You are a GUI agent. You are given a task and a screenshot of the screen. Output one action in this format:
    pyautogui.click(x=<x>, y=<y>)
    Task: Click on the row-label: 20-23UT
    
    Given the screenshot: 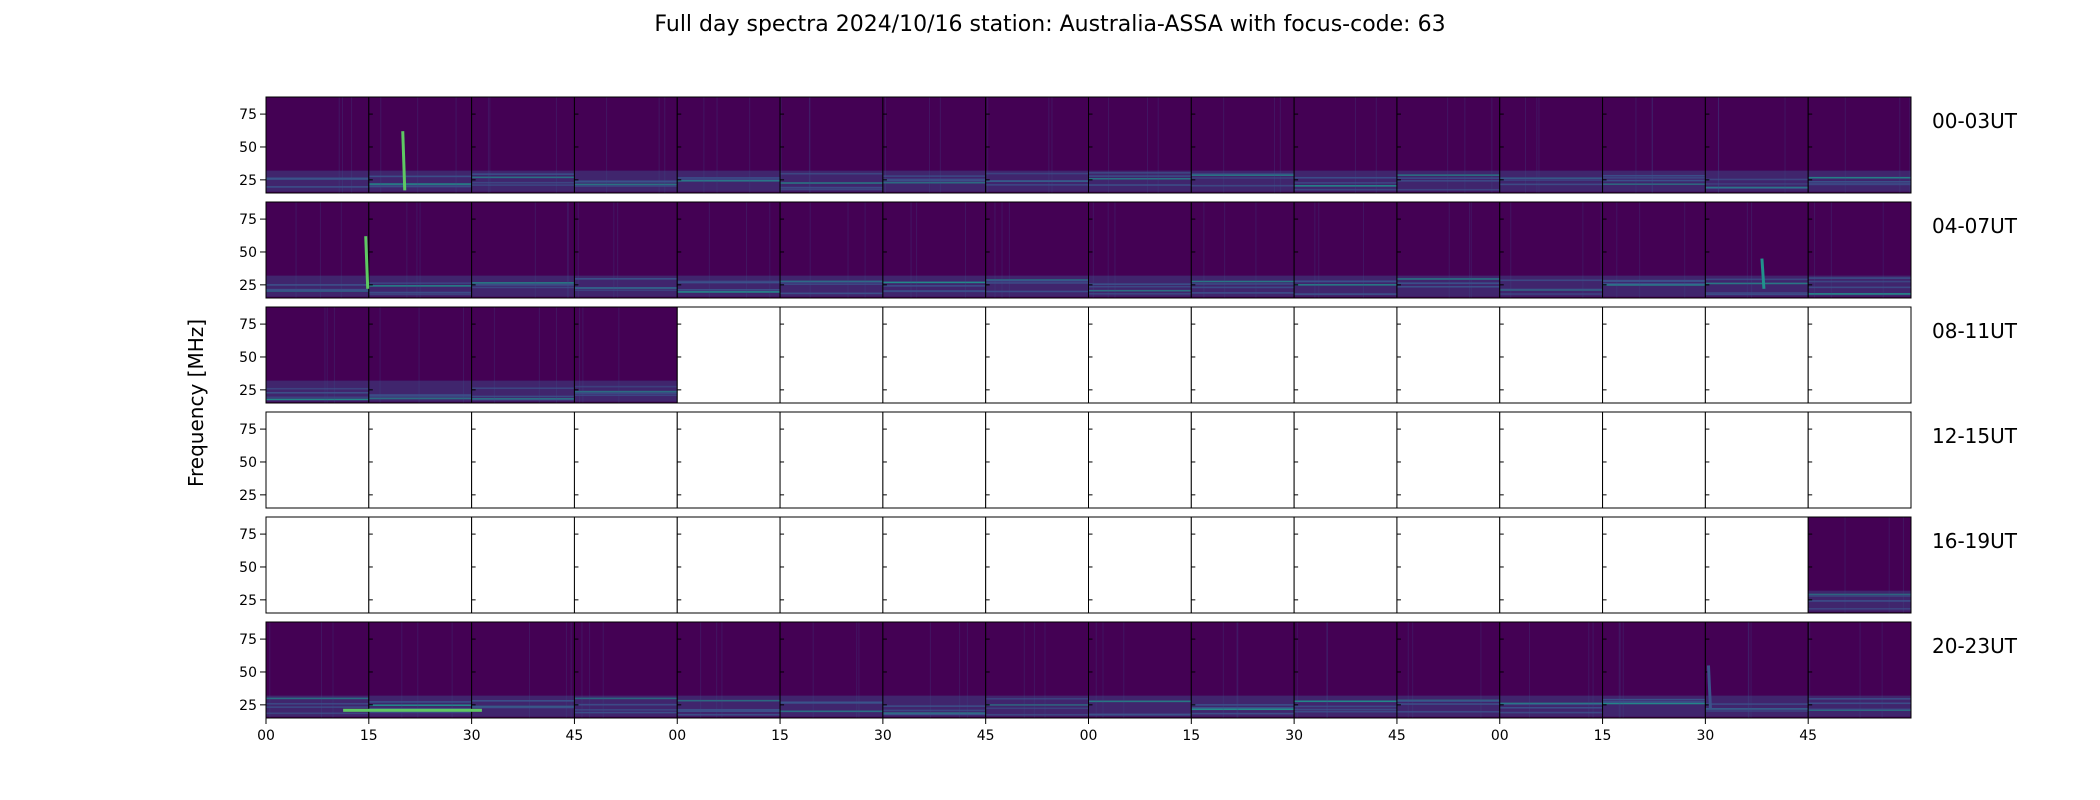 What is the action you would take?
    pyautogui.click(x=1975, y=646)
    